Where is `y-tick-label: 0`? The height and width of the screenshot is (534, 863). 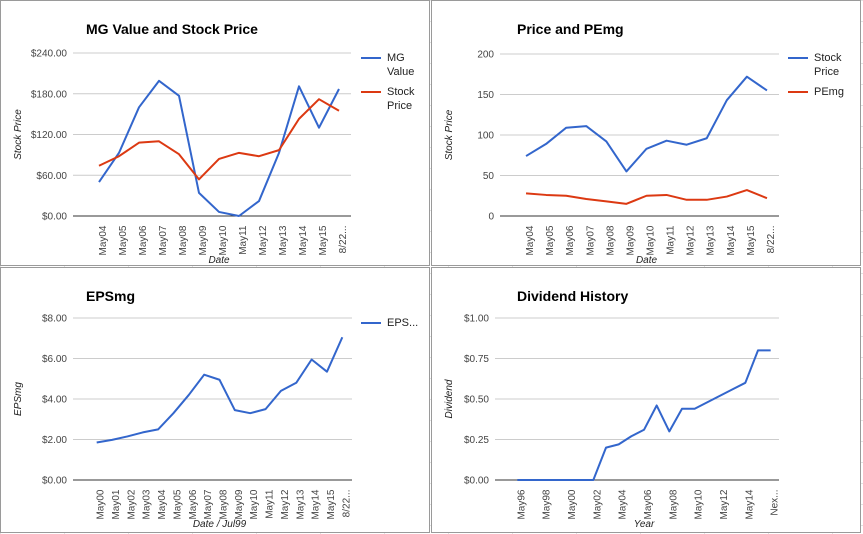 y-tick-label: 0 is located at coordinates (491, 217).